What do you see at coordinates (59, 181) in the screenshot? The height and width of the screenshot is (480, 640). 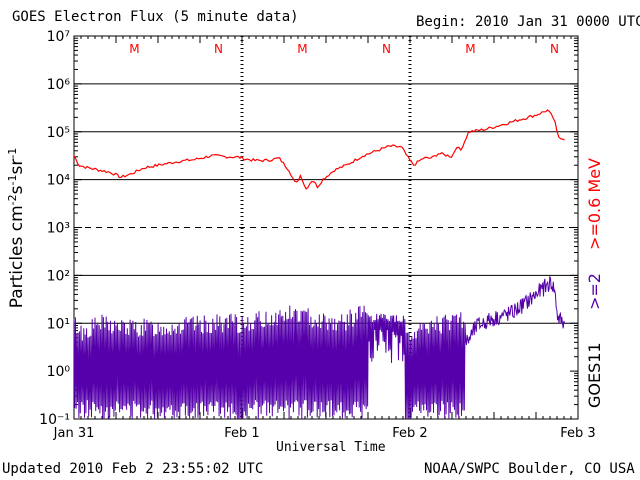 I see `y-tick-label: 10⁴` at bounding box center [59, 181].